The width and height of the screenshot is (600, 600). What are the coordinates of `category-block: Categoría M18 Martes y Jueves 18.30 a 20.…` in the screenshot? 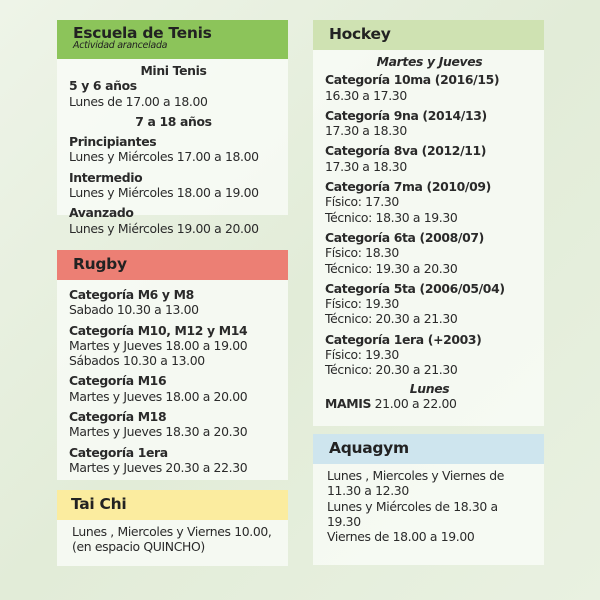 It's located at (173, 424).